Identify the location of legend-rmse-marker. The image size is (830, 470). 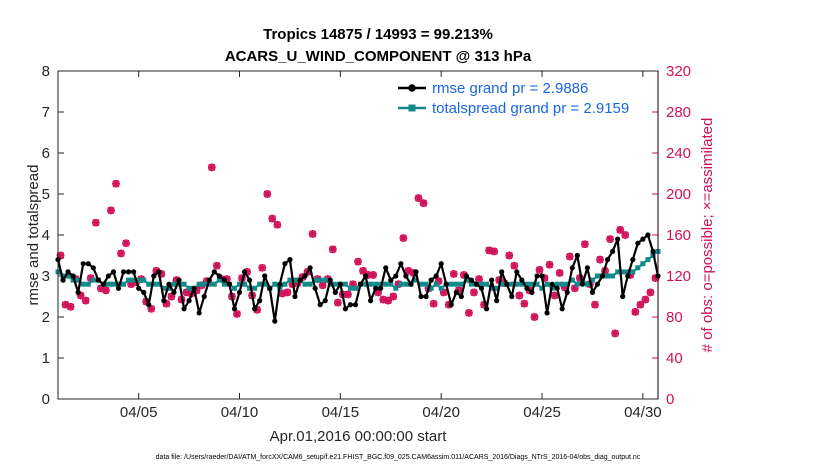
(412, 88).